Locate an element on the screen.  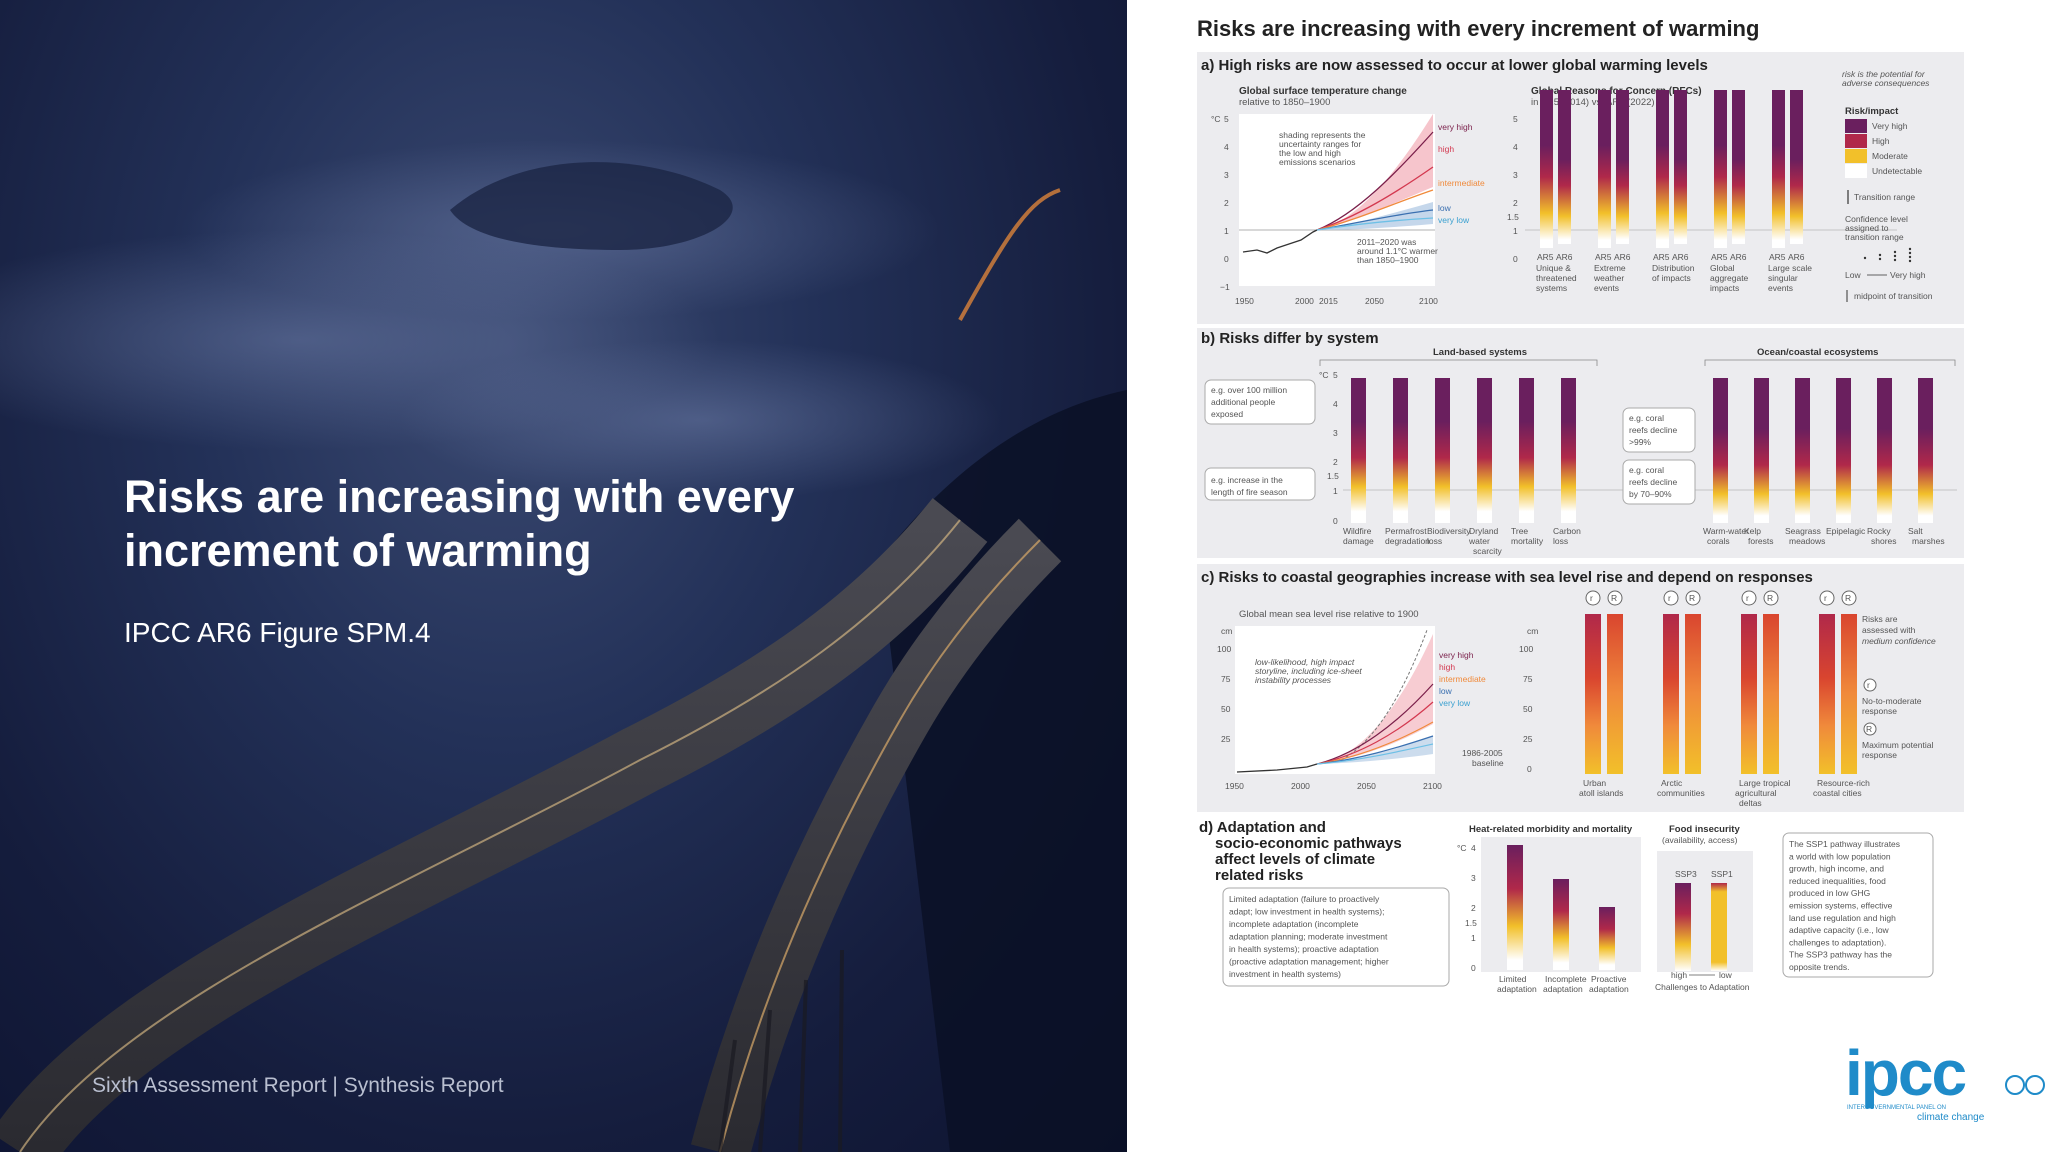
panel-d-title: affect levels of climate is located at coordinates (1295, 859).